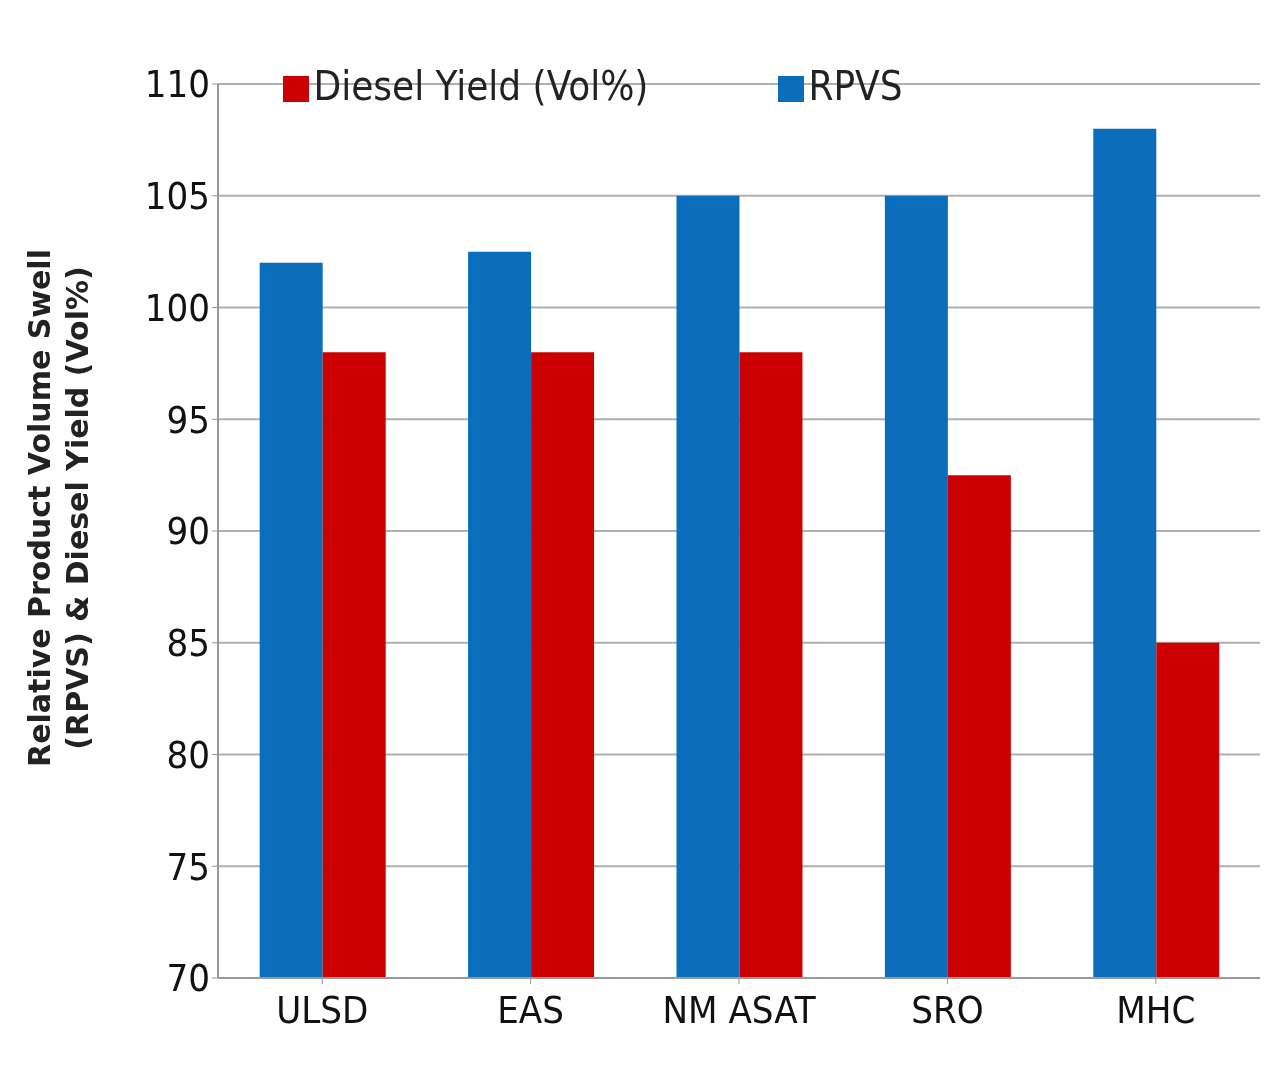 Image resolution: width=1278 pixels, height=1065 pixels. Describe the element at coordinates (322, 1009) in the screenshot. I see `x-tick-label: ULSD` at that location.